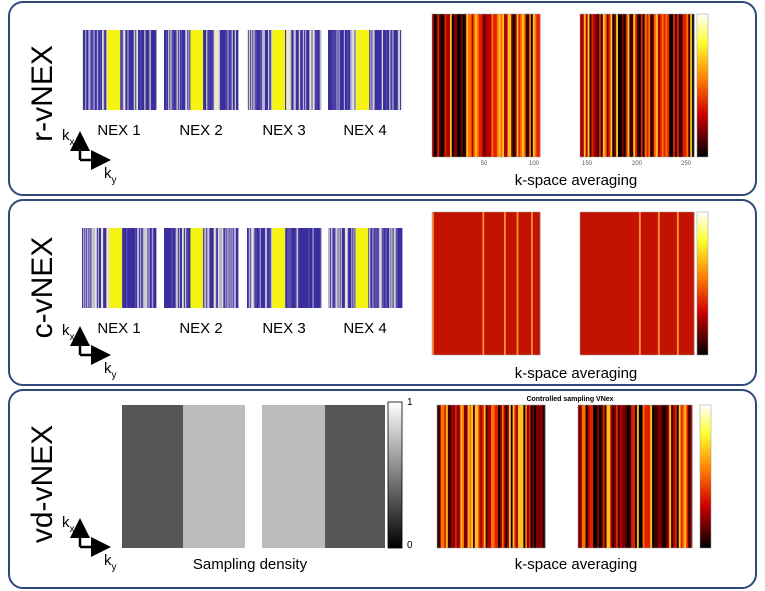 This screenshot has width=765, height=591. Describe the element at coordinates (637, 283) in the screenshot. I see `heatmap-frame` at that location.